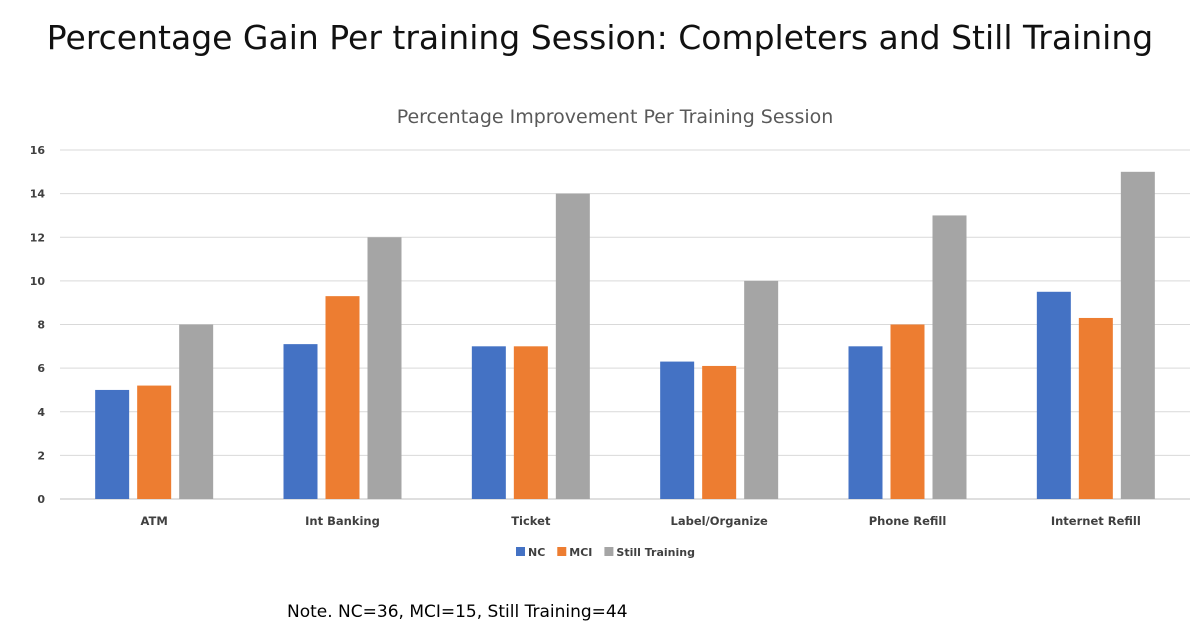 The height and width of the screenshot is (635, 1200). Describe the element at coordinates (580, 552) in the screenshot. I see `legend-label: MCI` at that location.